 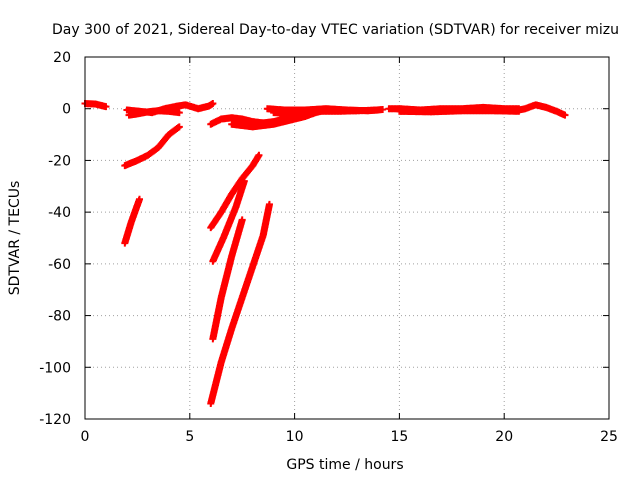 I want to click on x-tick-label: 15, so click(x=399, y=437).